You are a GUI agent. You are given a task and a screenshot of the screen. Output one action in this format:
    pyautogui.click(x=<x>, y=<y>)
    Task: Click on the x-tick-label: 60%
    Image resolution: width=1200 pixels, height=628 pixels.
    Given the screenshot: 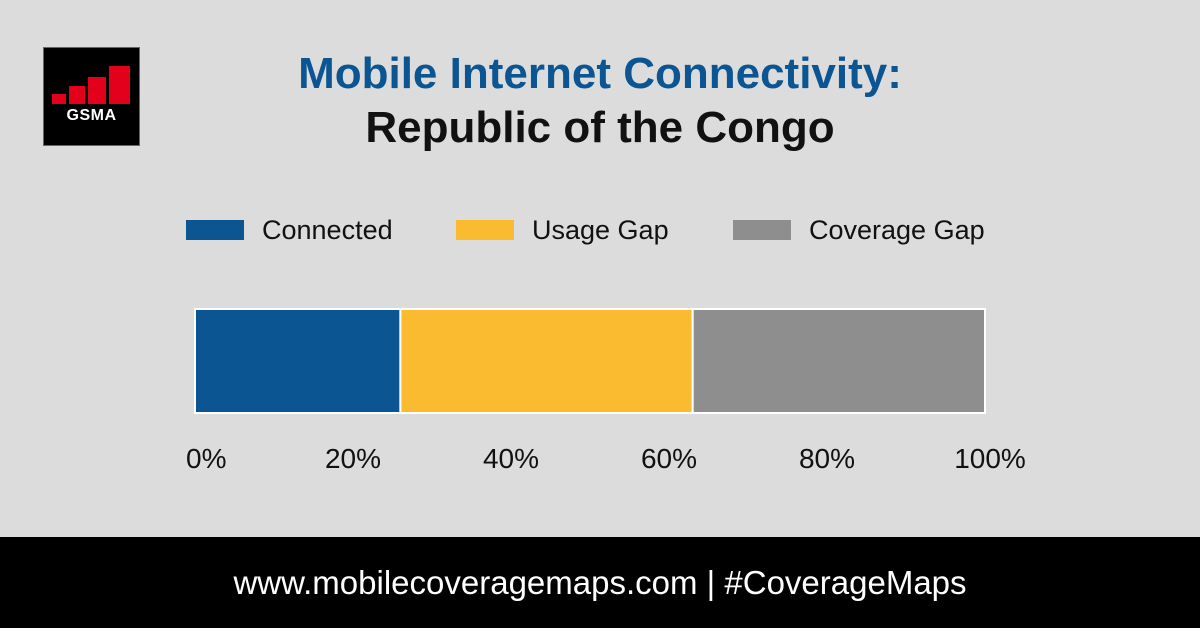 What is the action you would take?
    pyautogui.click(x=669, y=458)
    